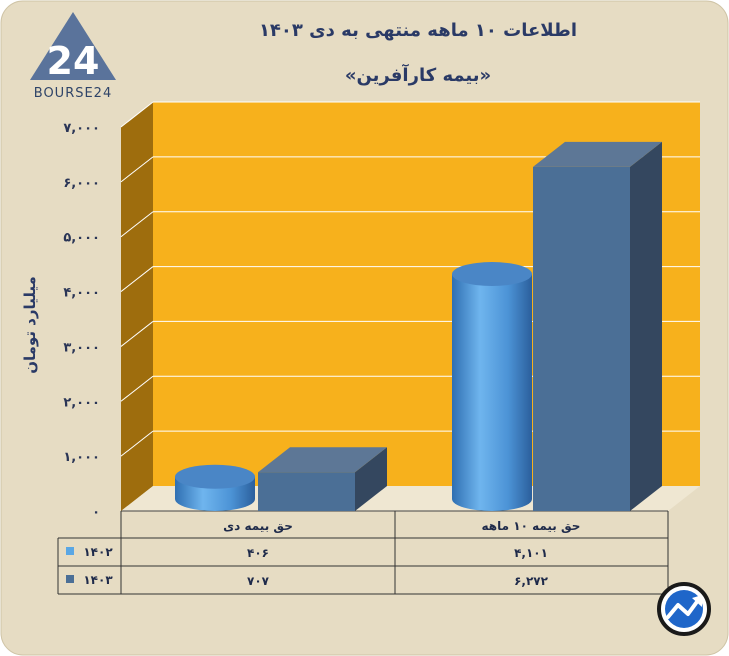  Describe the element at coordinates (73, 93) in the screenshot. I see `logo-text: BOURSE24` at that location.